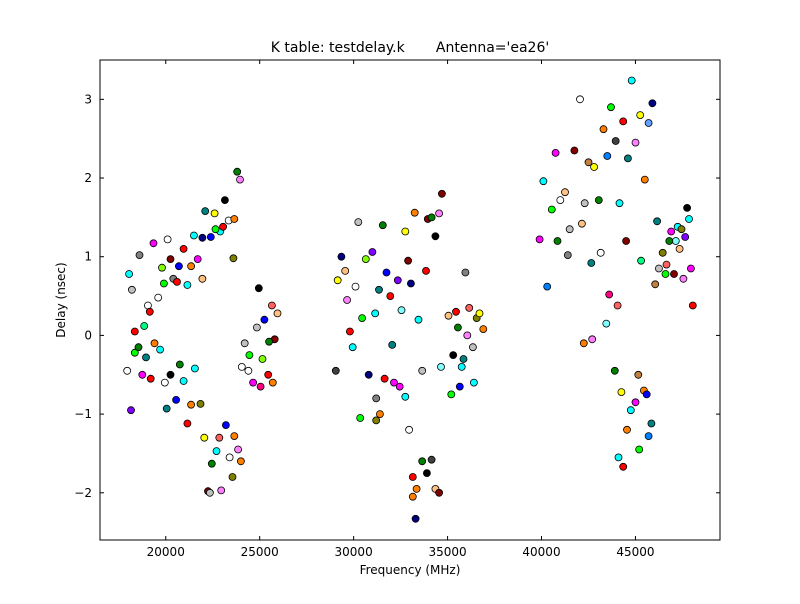 The width and height of the screenshot is (800, 604). I want to click on y-axis-label: Delay (nsec), so click(61, 299).